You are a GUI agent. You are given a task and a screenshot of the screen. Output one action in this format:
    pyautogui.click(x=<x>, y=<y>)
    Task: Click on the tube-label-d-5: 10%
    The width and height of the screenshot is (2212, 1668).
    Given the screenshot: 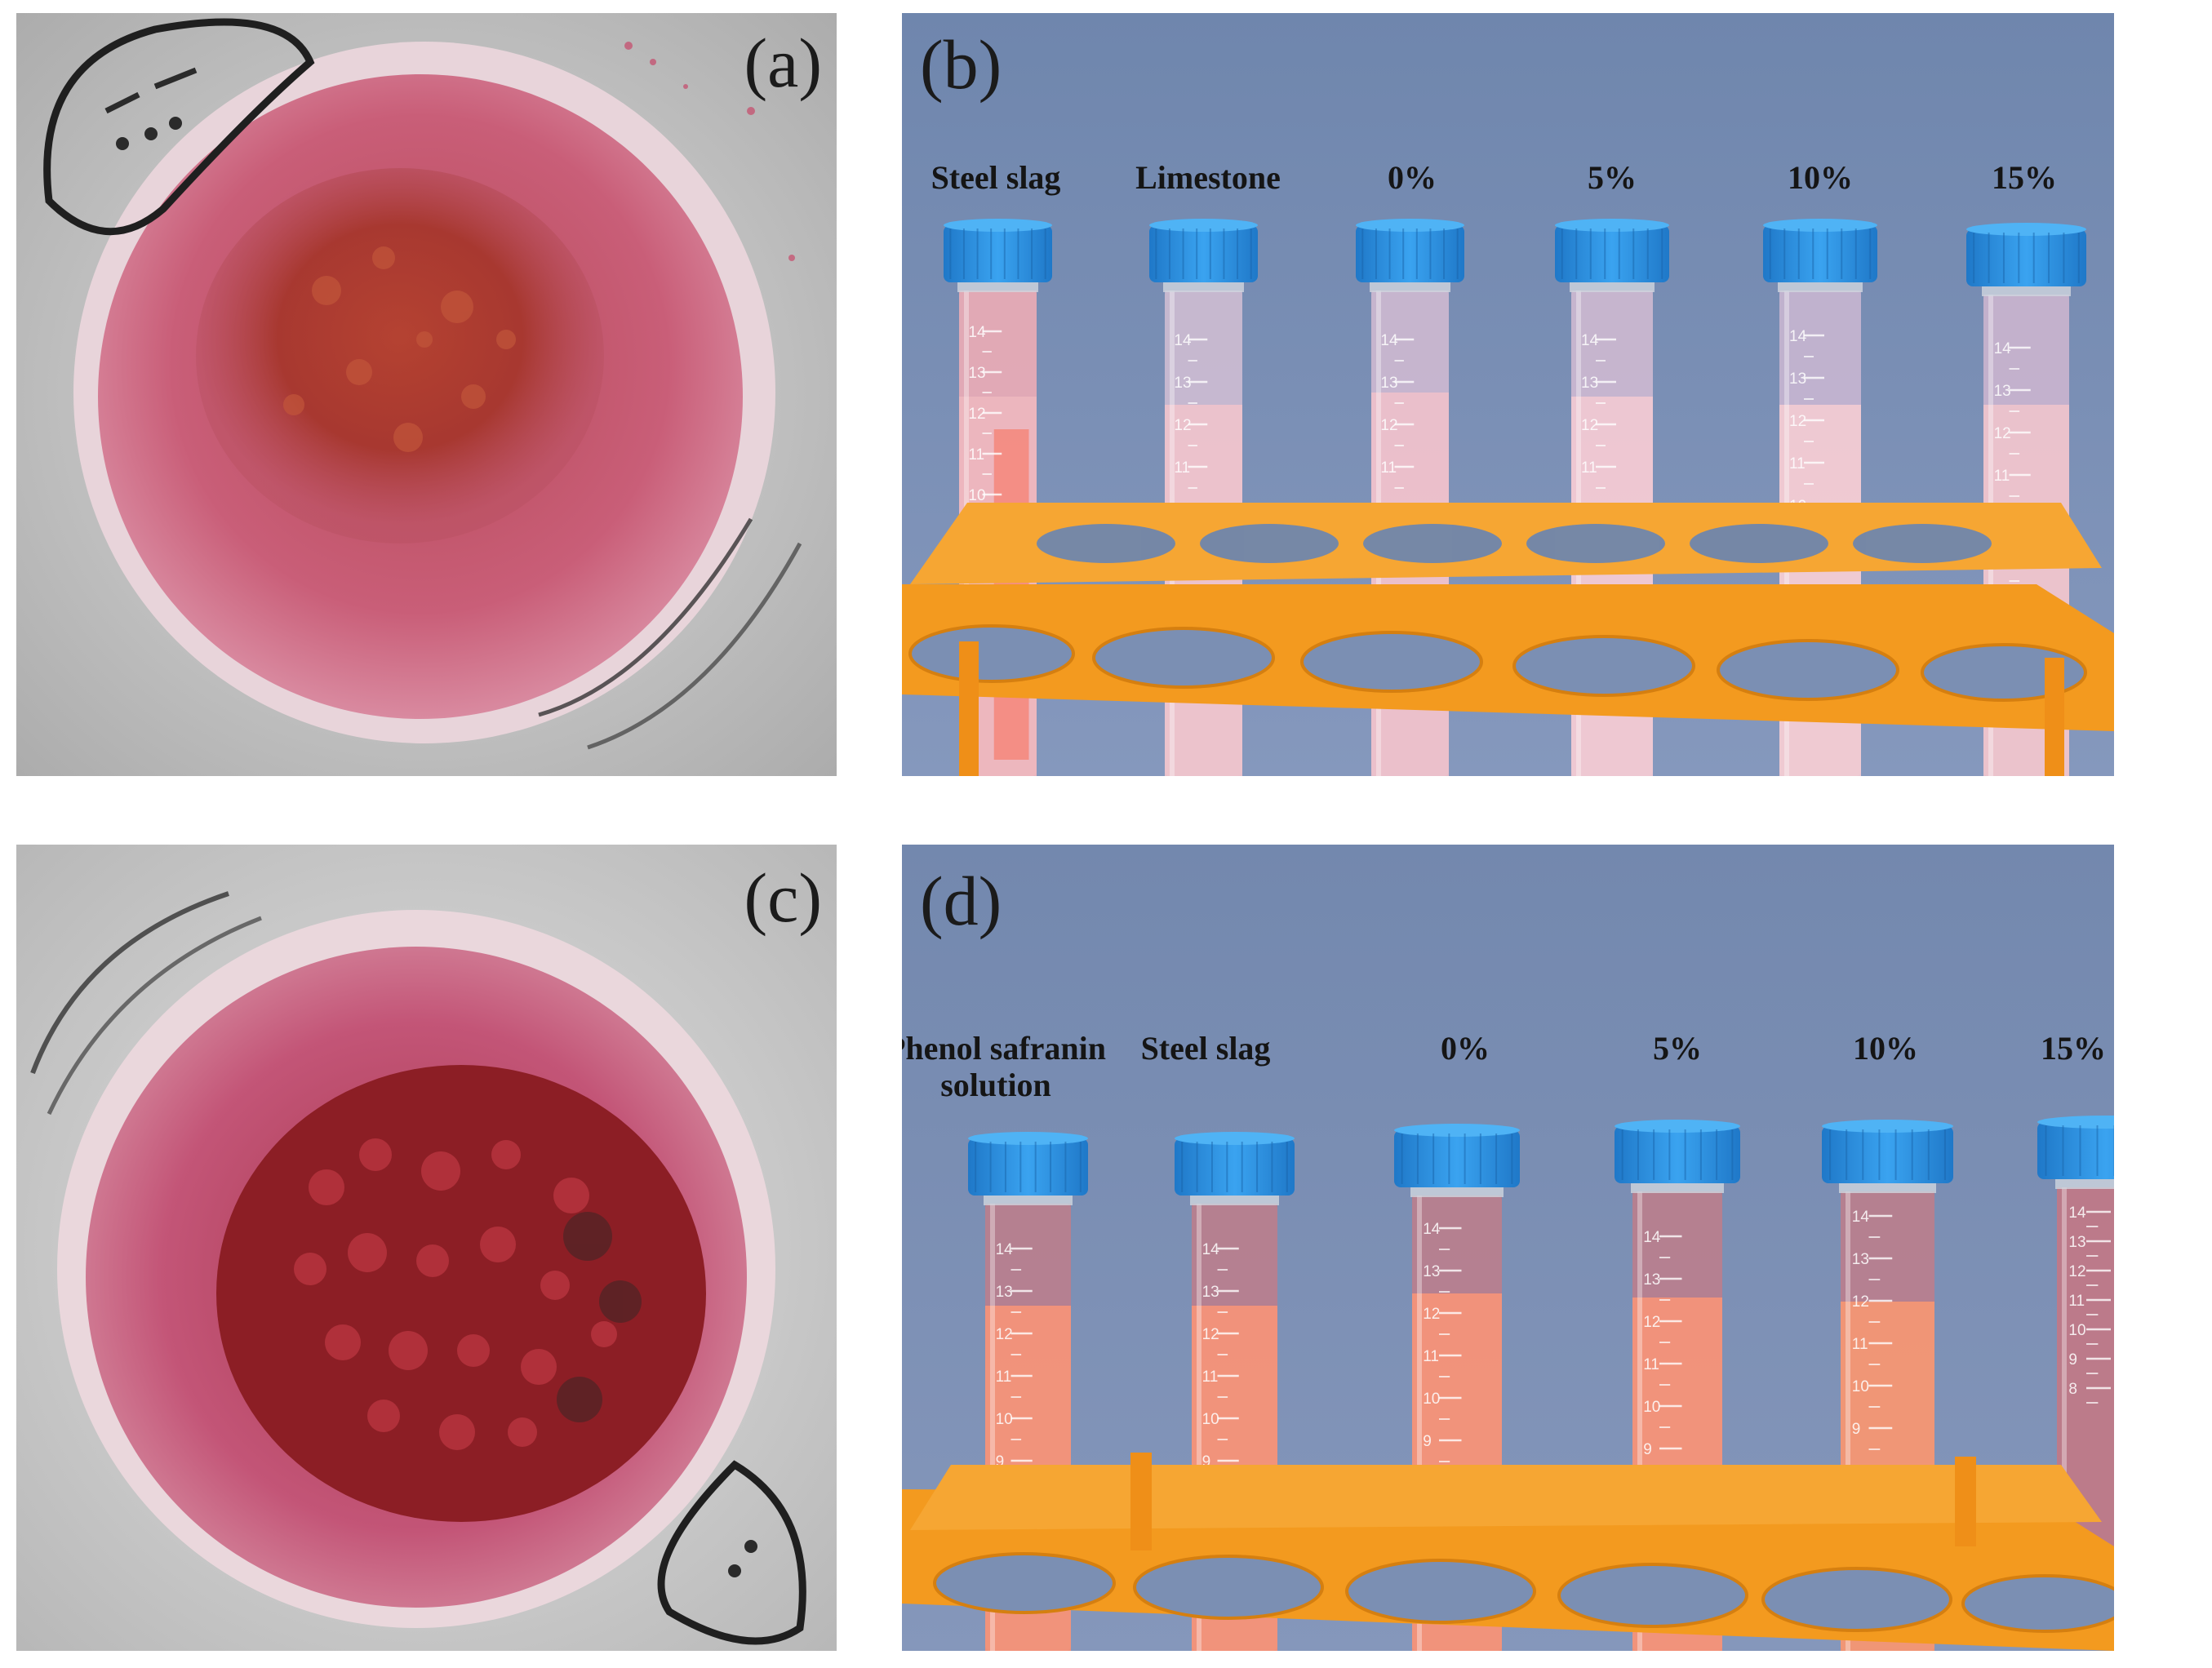 What is the action you would take?
    pyautogui.click(x=1886, y=1048)
    